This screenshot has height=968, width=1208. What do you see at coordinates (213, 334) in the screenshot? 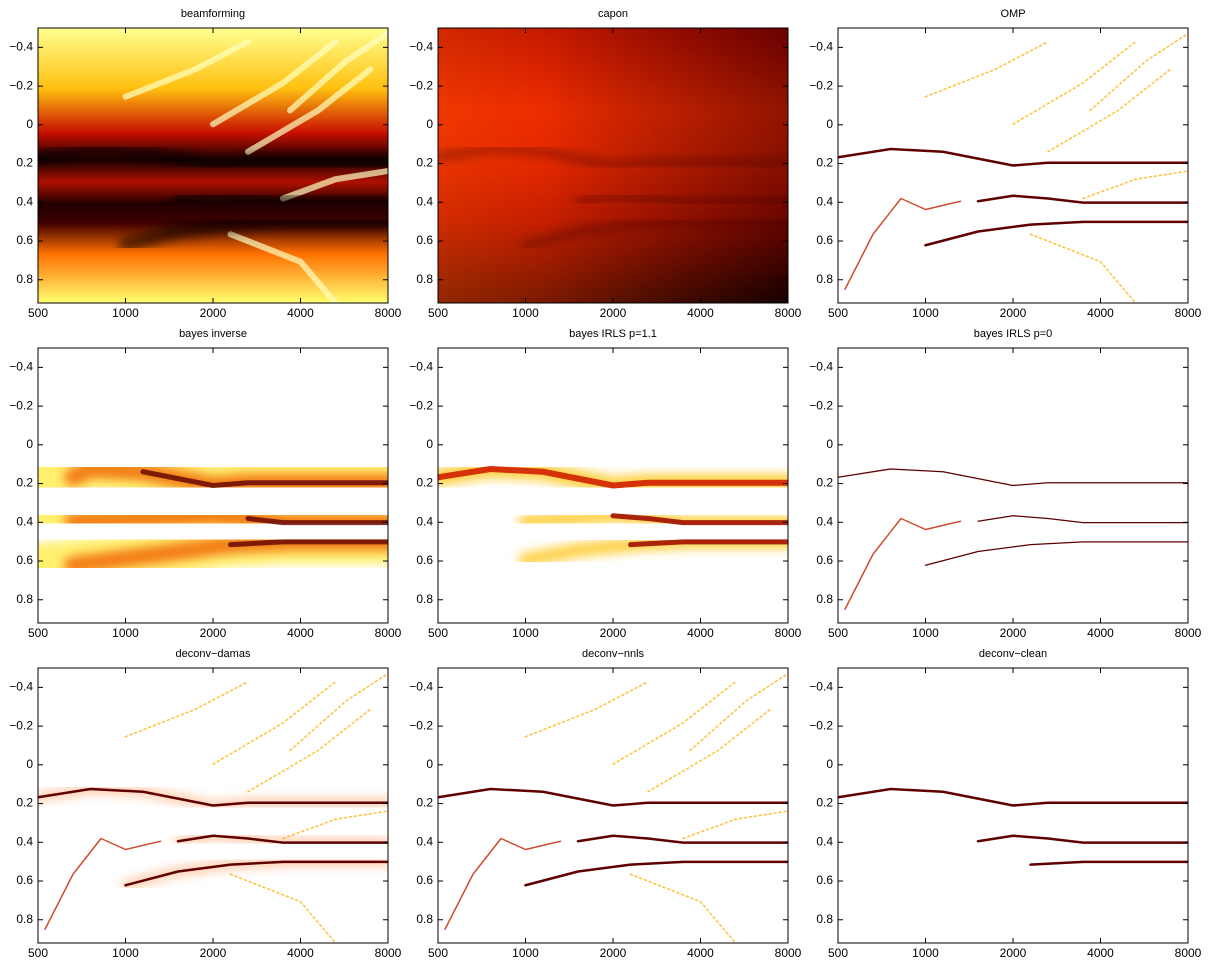
I see `panel-title: bayes inverse` at bounding box center [213, 334].